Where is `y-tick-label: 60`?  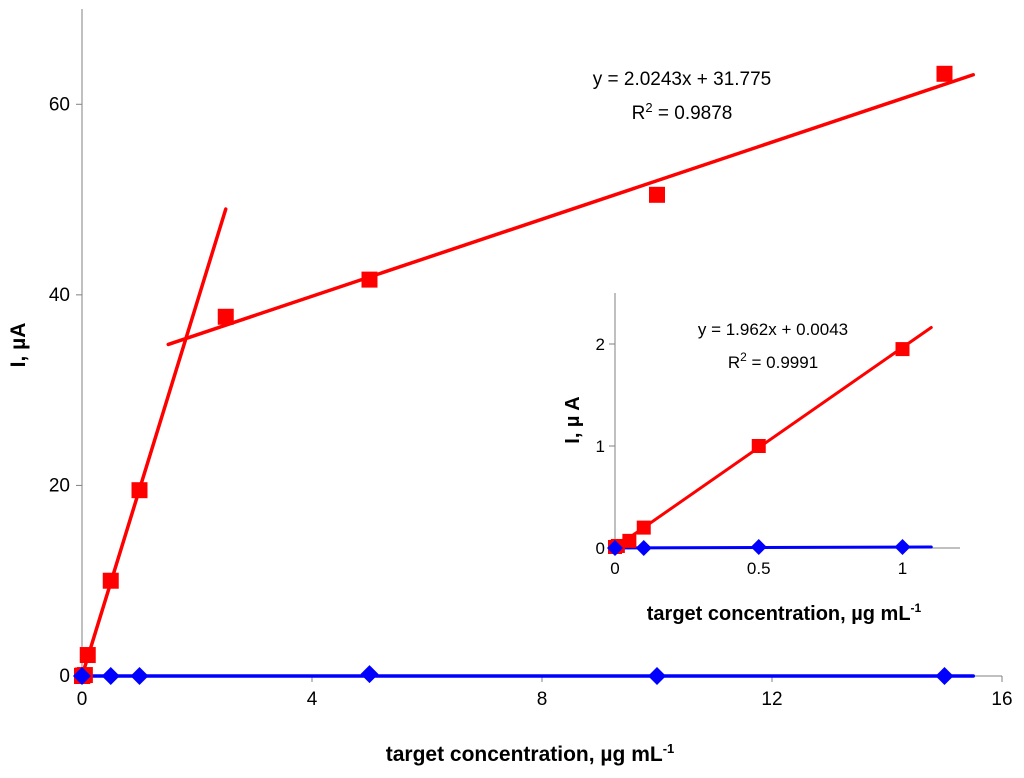
y-tick-label: 60 is located at coordinates (59, 104).